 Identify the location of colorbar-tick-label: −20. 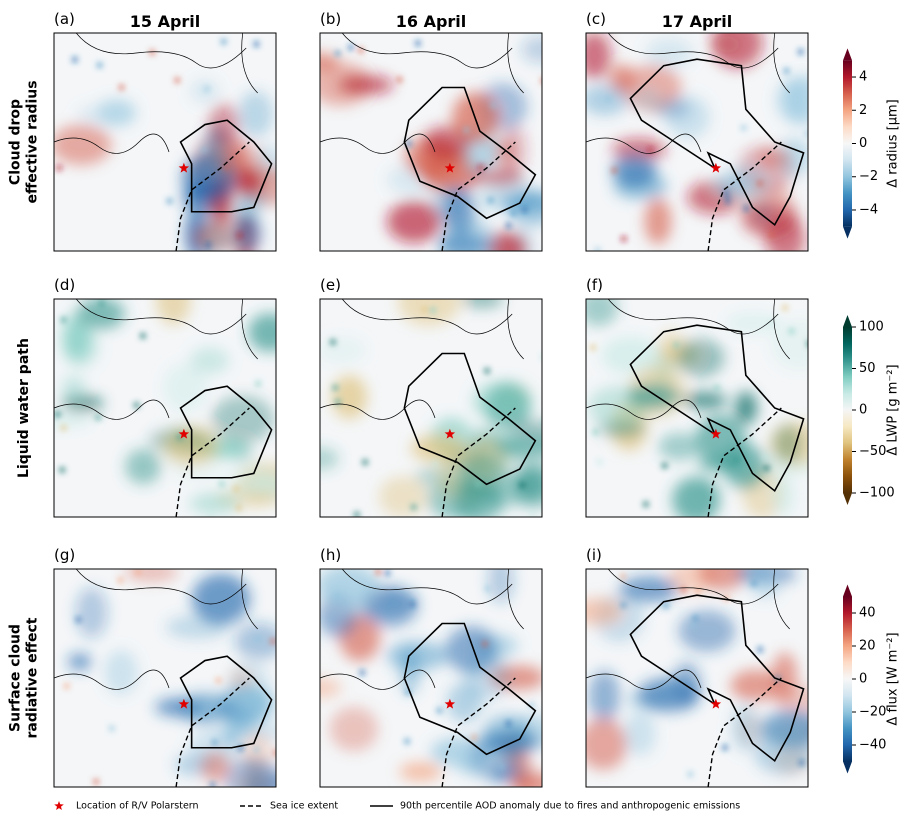
(872, 712).